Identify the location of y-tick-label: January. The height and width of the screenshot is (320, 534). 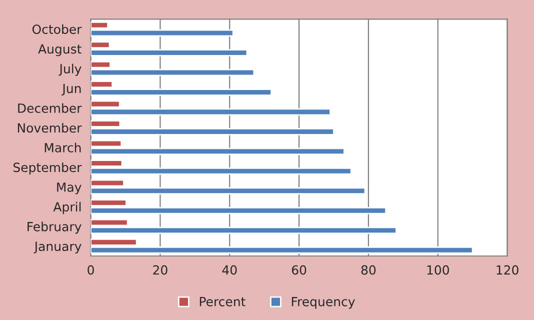
(58, 248).